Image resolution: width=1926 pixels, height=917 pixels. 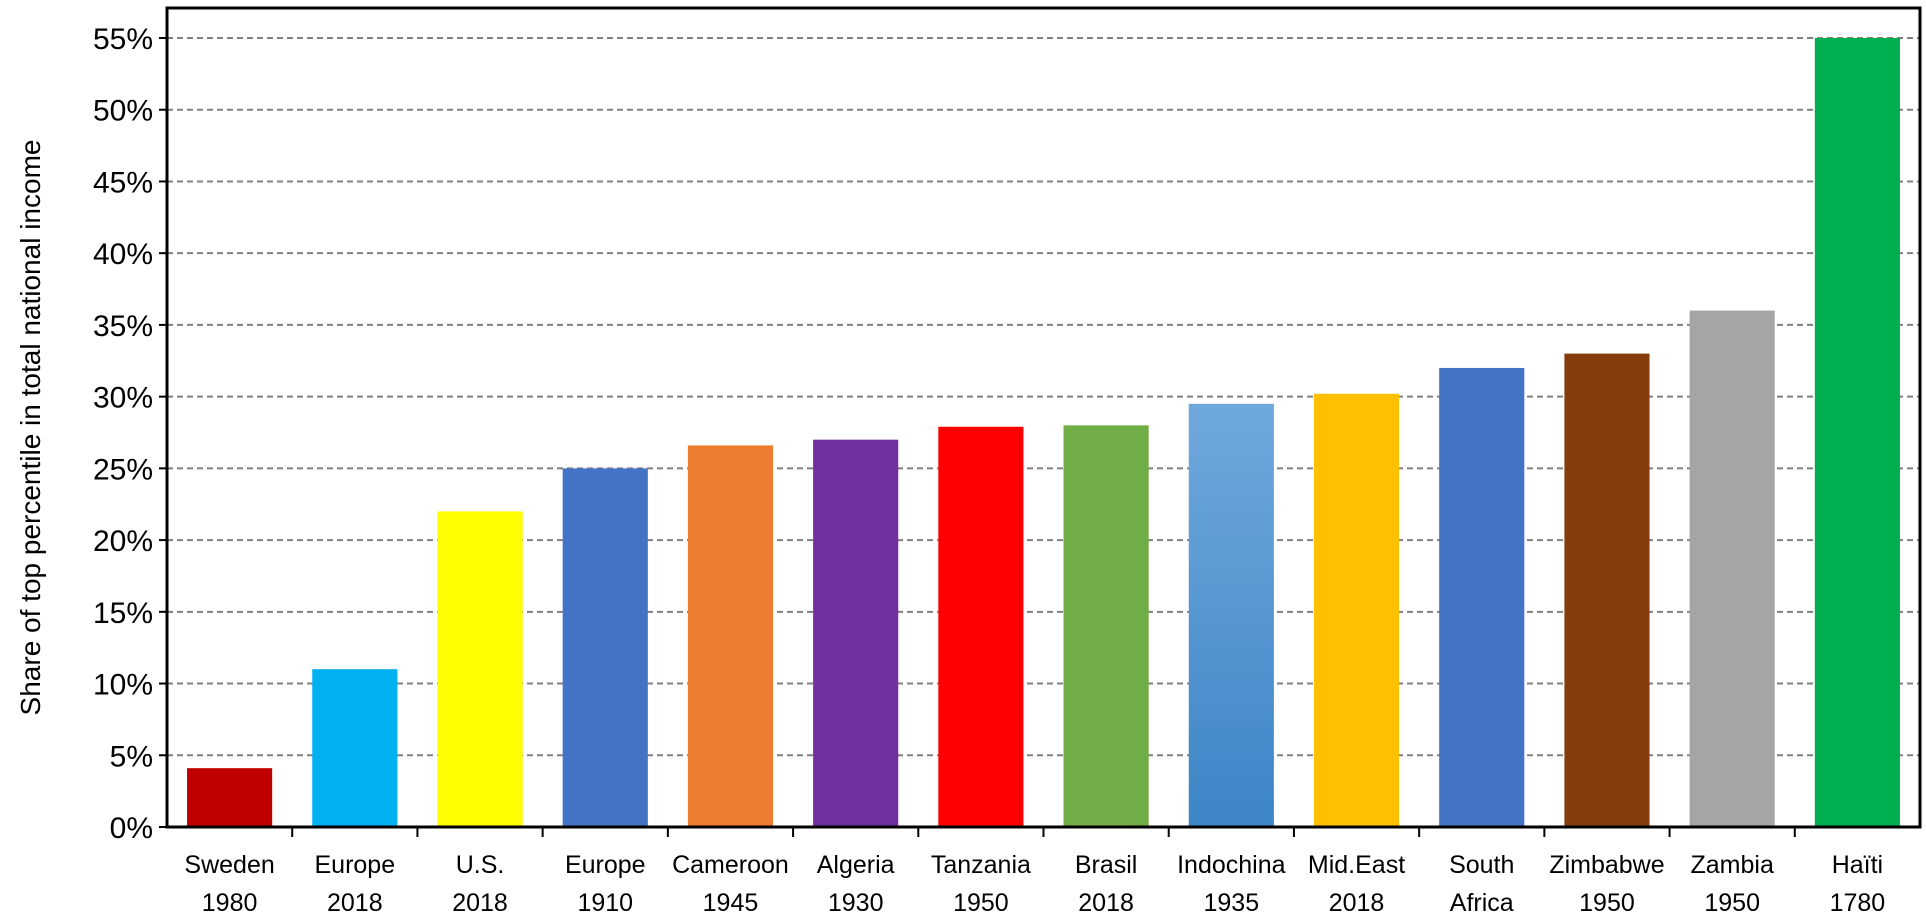 I want to click on y-tick-label: 0%, so click(x=131, y=828).